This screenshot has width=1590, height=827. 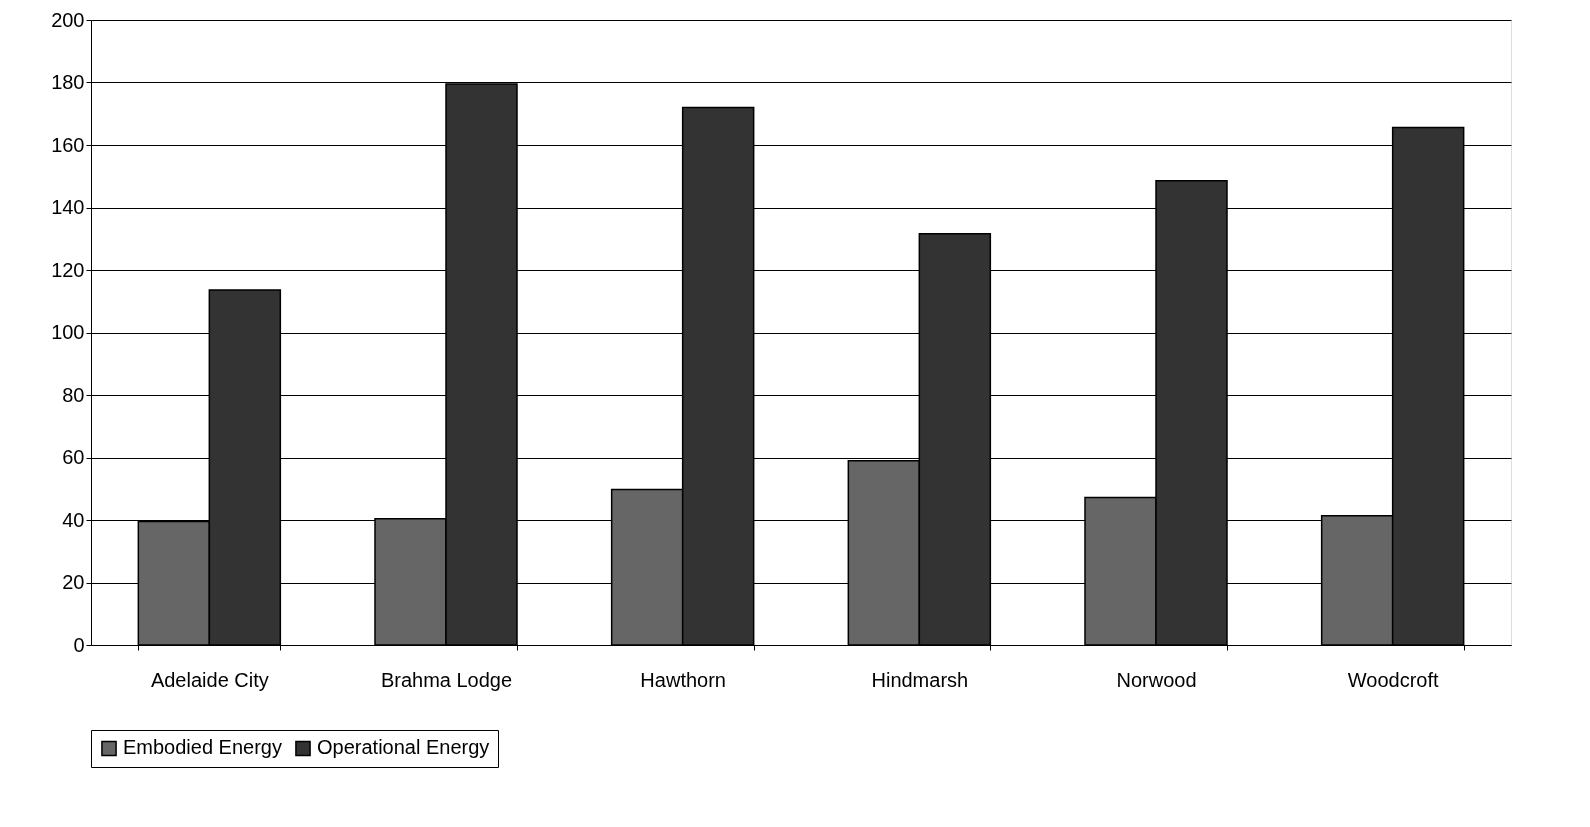 I want to click on x-tick-label: Woodcroft, so click(x=1393, y=679).